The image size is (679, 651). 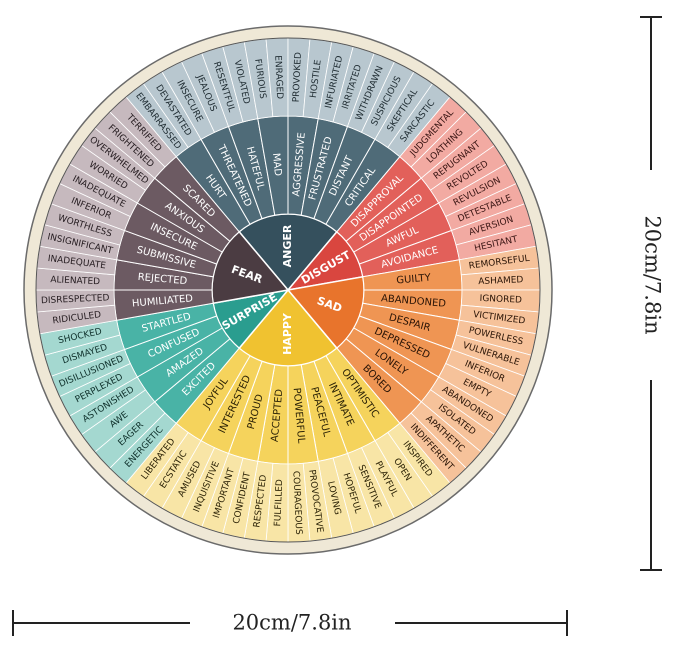 I want to click on word-label: FULFILLED, so click(x=279, y=503).